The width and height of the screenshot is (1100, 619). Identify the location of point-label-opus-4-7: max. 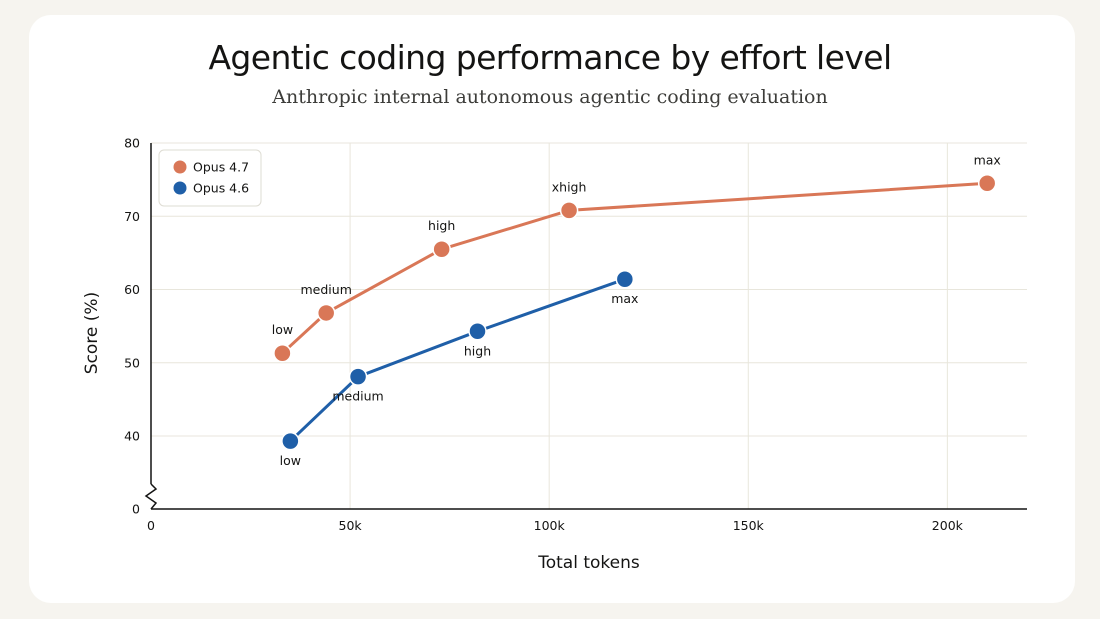
(987, 159).